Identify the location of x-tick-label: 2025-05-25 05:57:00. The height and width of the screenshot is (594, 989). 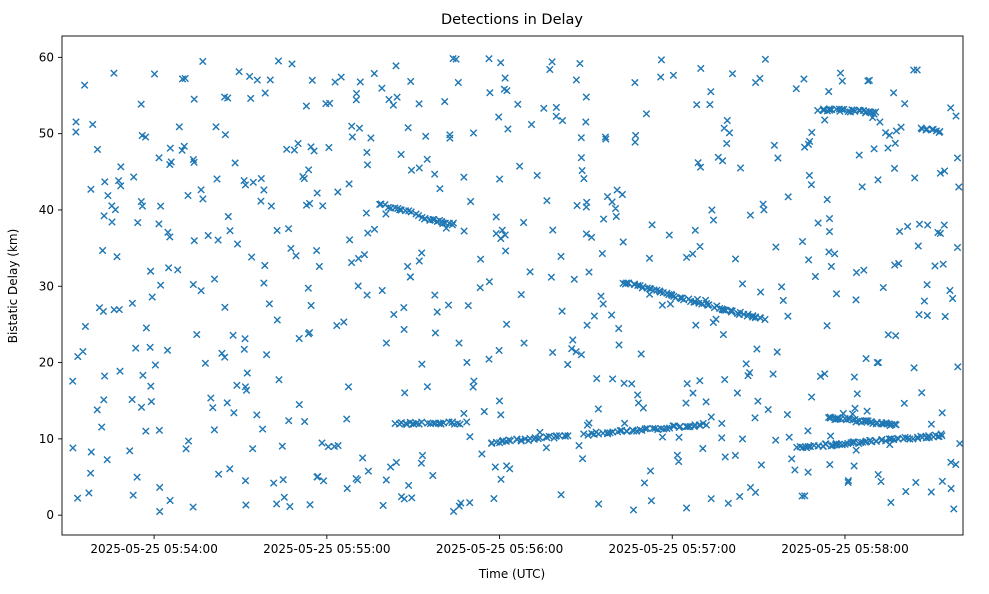
(672, 549).